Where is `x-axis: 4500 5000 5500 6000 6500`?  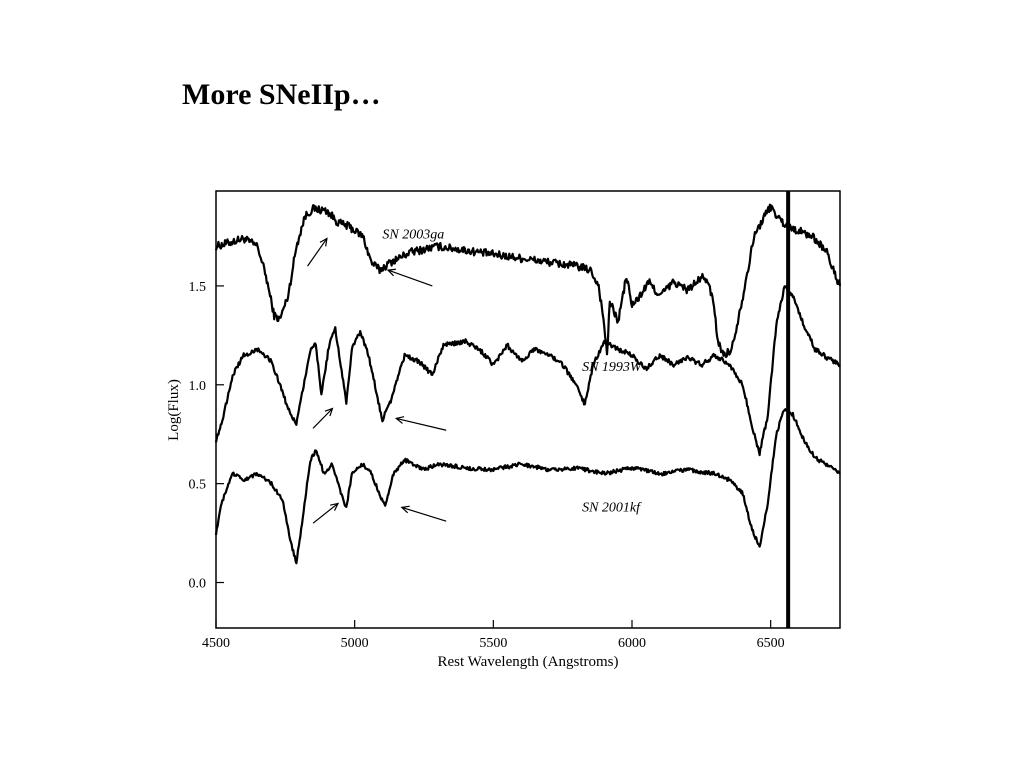
x-axis: 4500 5000 5500 6000 6500 is located at coordinates (493, 635).